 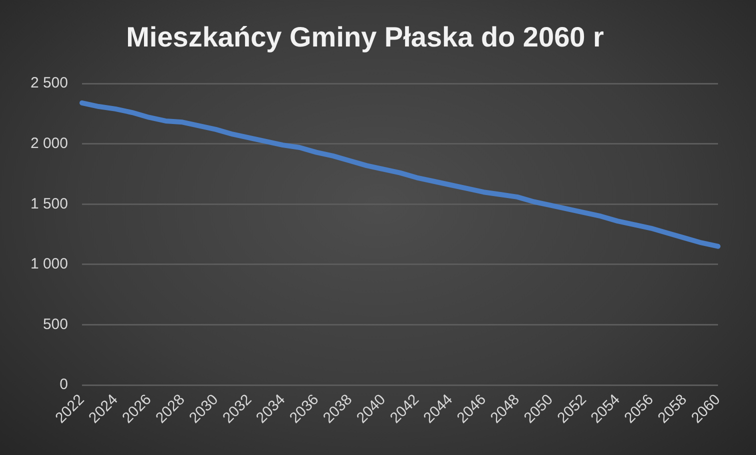 I want to click on y-tick-label: 2 000, so click(x=49, y=143).